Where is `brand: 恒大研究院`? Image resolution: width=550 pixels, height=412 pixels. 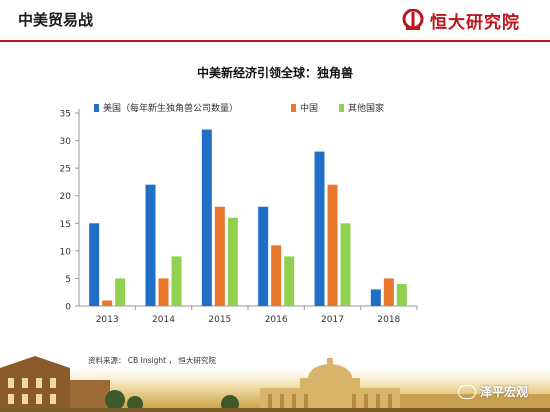
brand: 恒大研究院 is located at coordinates (461, 20).